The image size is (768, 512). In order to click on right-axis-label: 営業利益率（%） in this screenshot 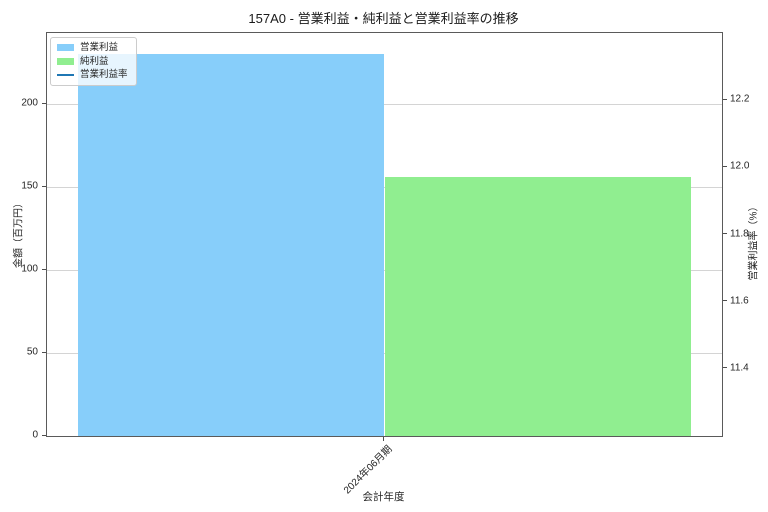, I will do `click(754, 241)`.